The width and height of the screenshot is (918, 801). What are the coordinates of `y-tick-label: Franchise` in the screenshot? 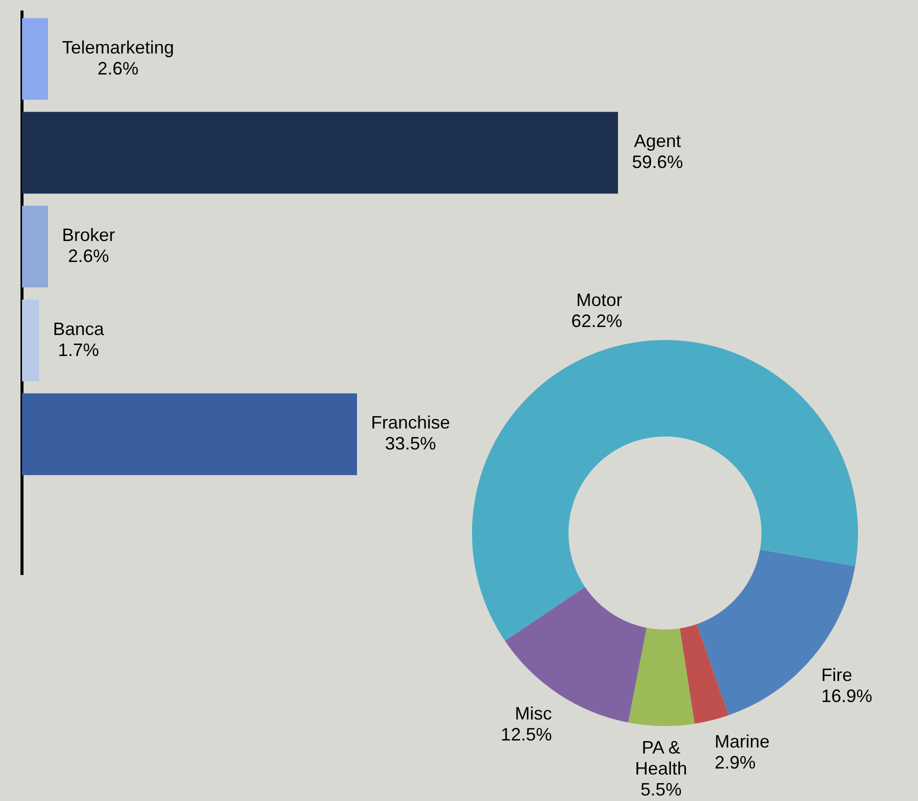 It's located at (410, 422).